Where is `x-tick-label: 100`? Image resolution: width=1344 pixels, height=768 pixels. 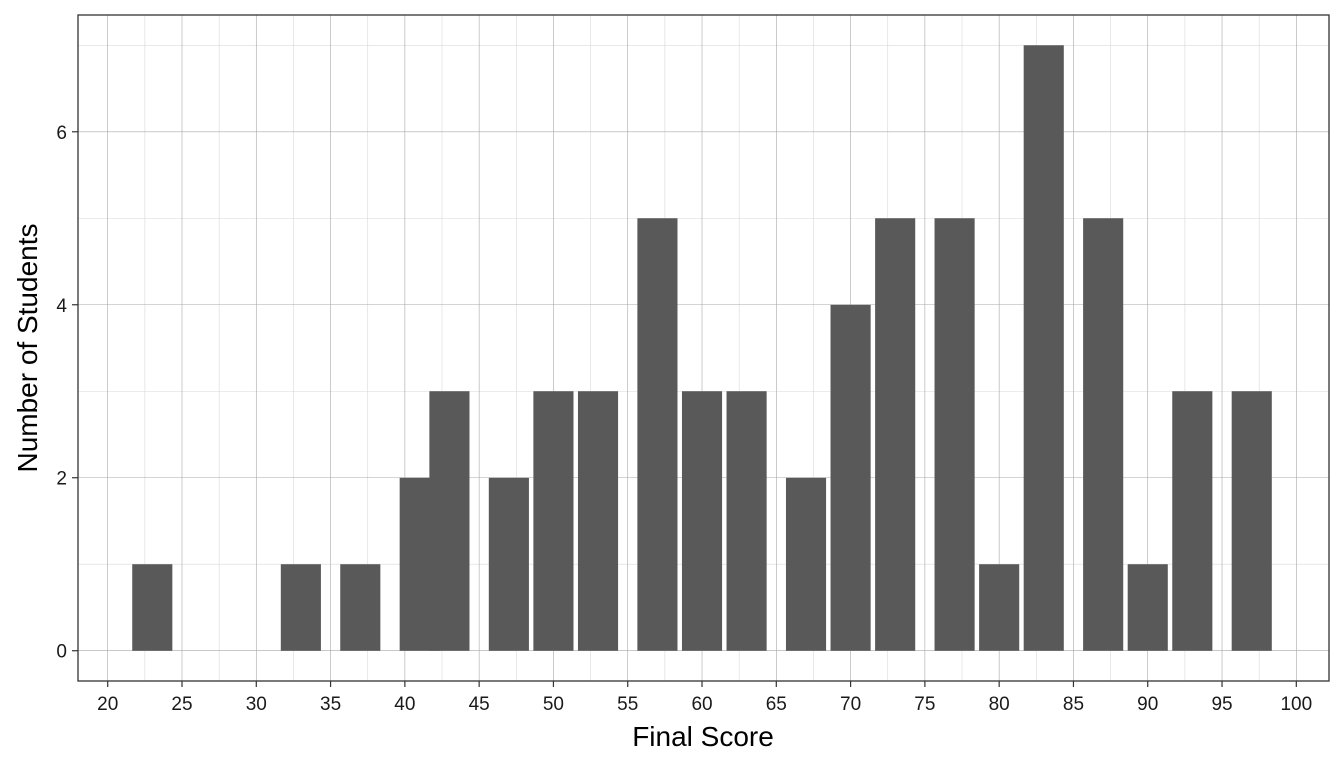
x-tick-label: 100 is located at coordinates (1296, 704).